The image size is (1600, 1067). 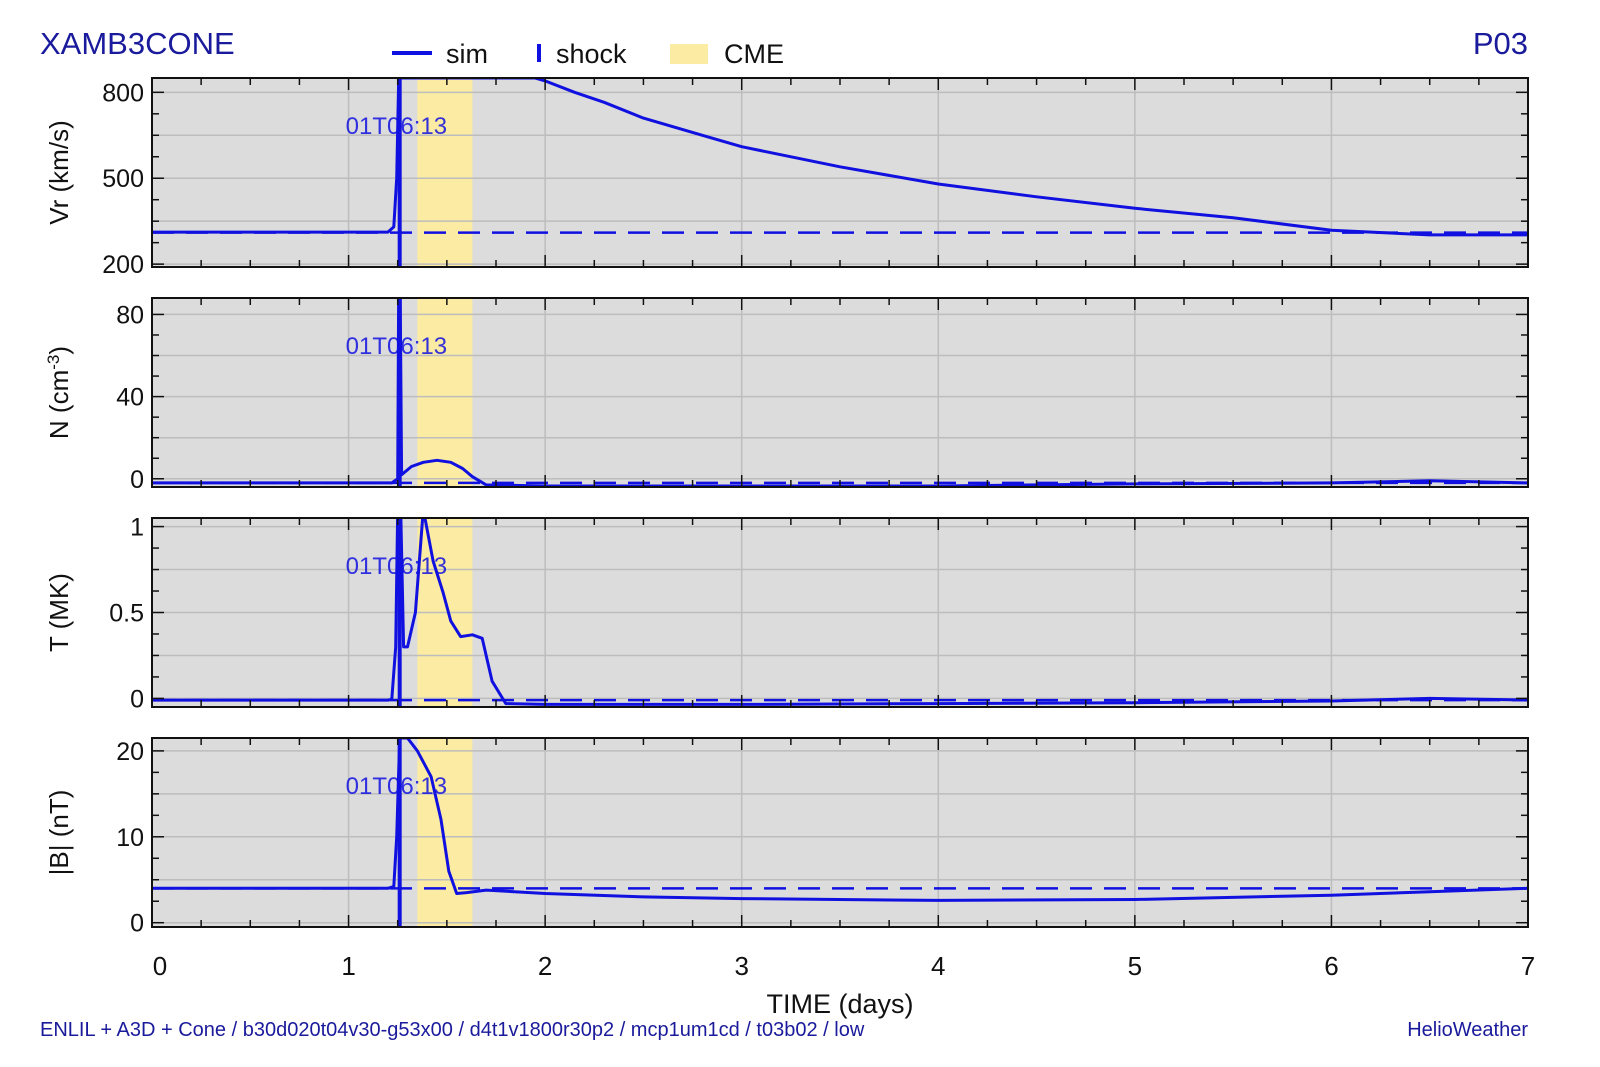 I want to click on y-axis-label: |B| (nT), so click(x=59, y=833).